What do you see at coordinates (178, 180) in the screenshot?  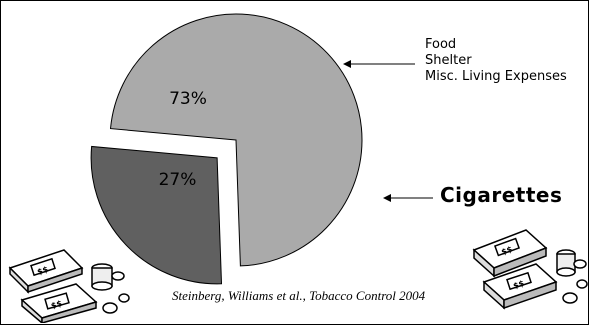 I see `slice-label-cigarettes: 27%` at bounding box center [178, 180].